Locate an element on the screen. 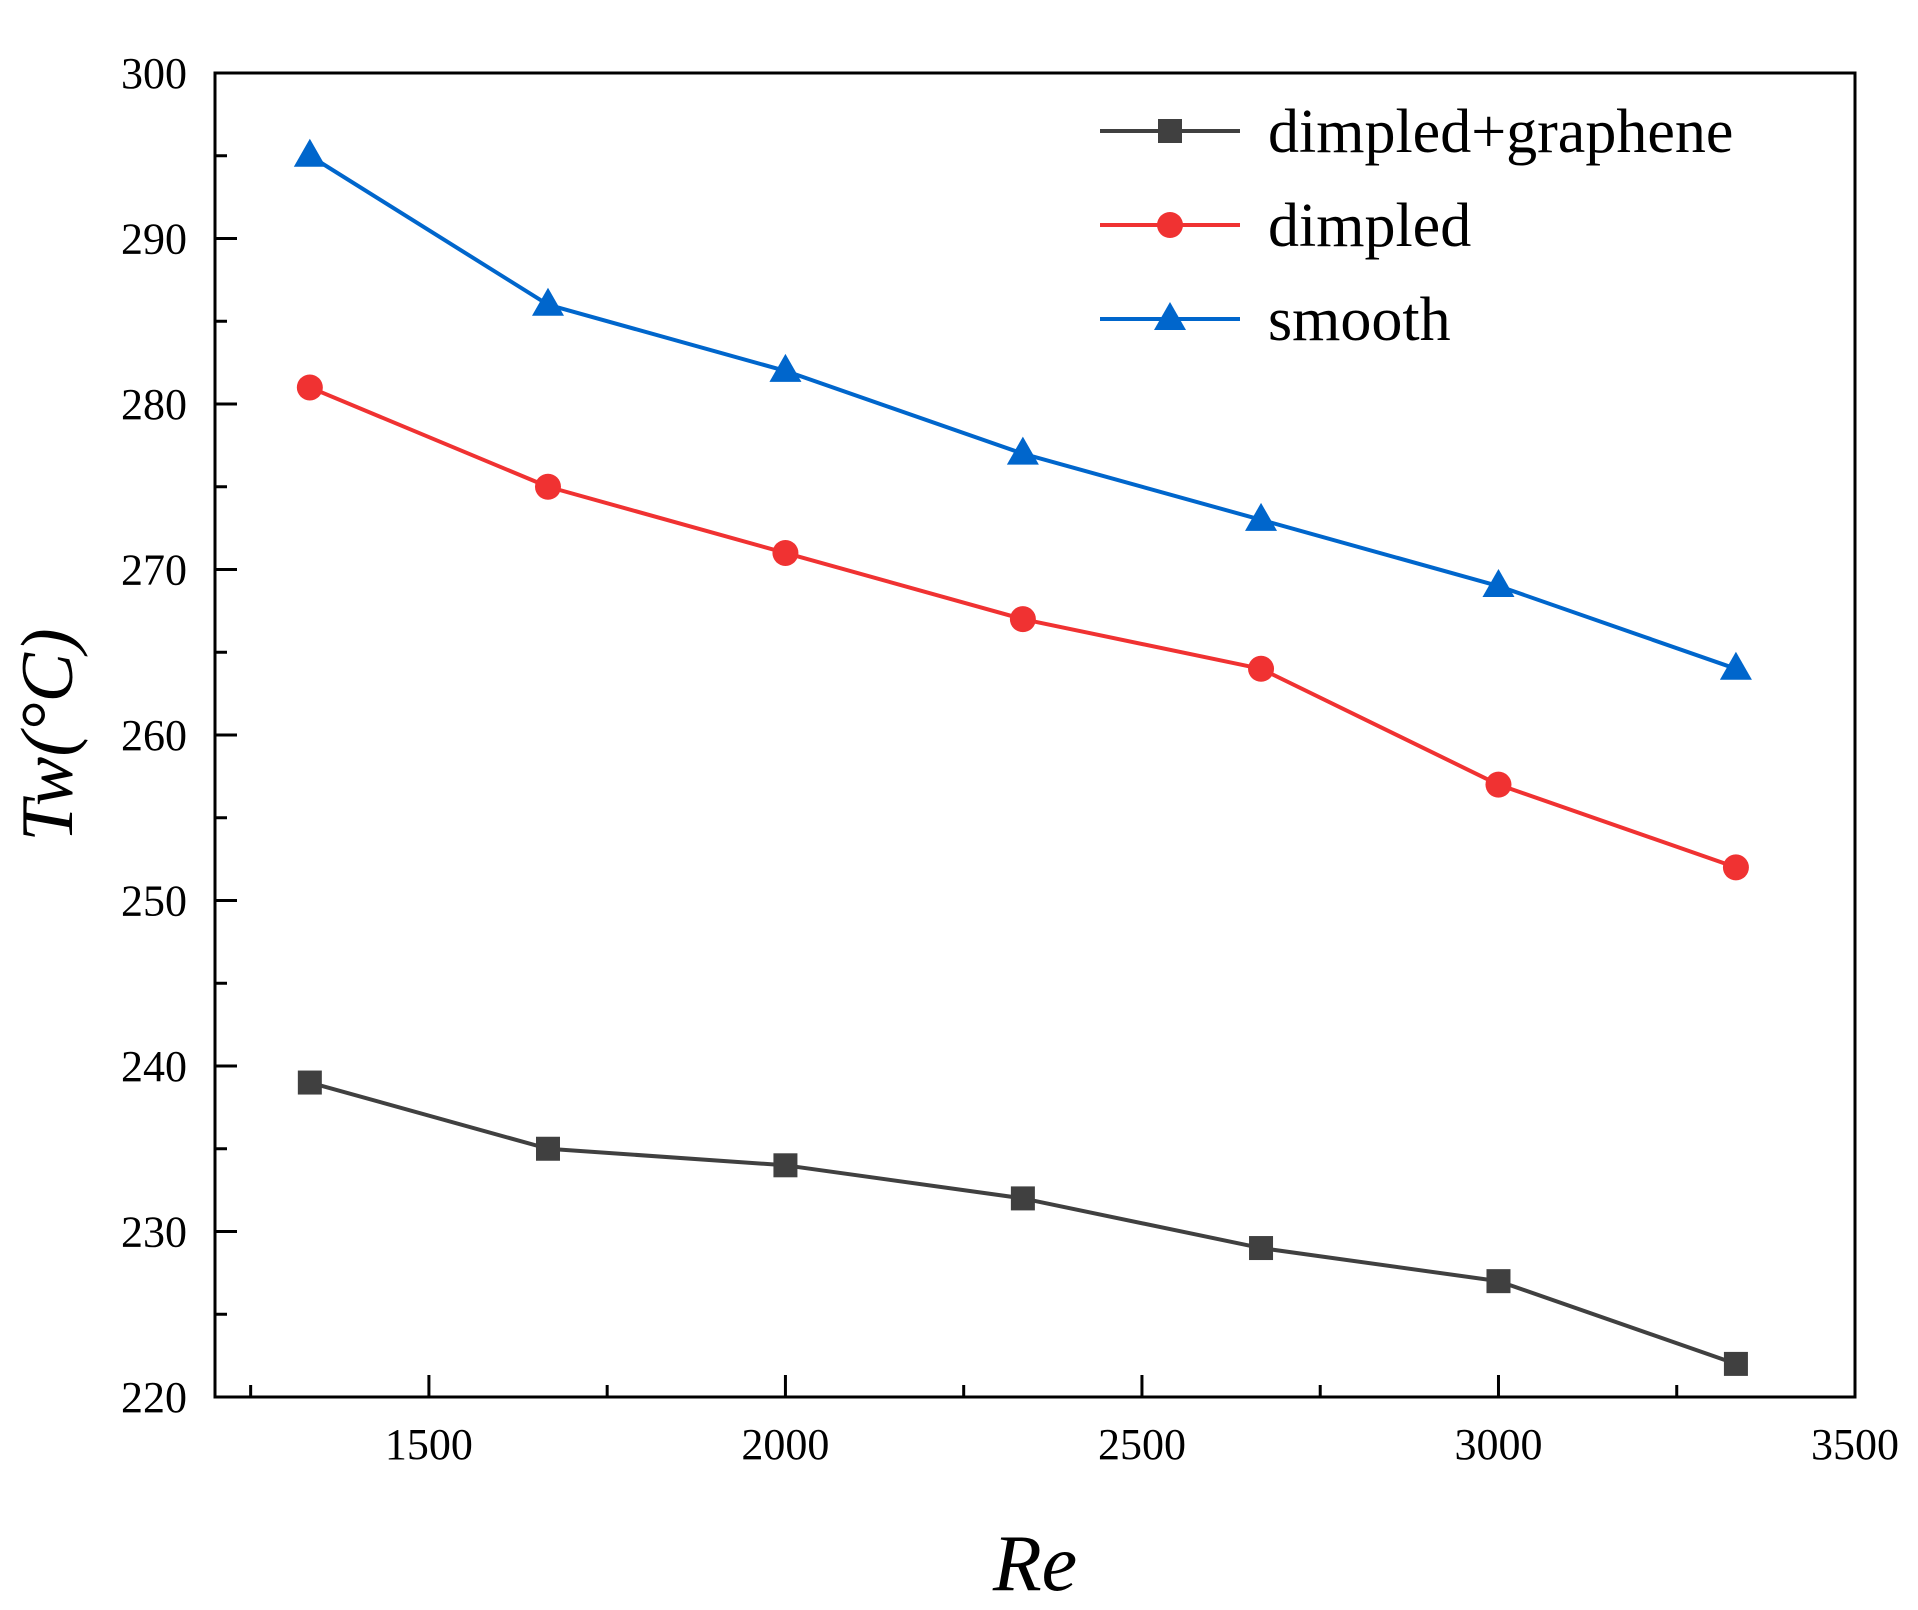  y-tick-label: 230 is located at coordinates (154, 1232).